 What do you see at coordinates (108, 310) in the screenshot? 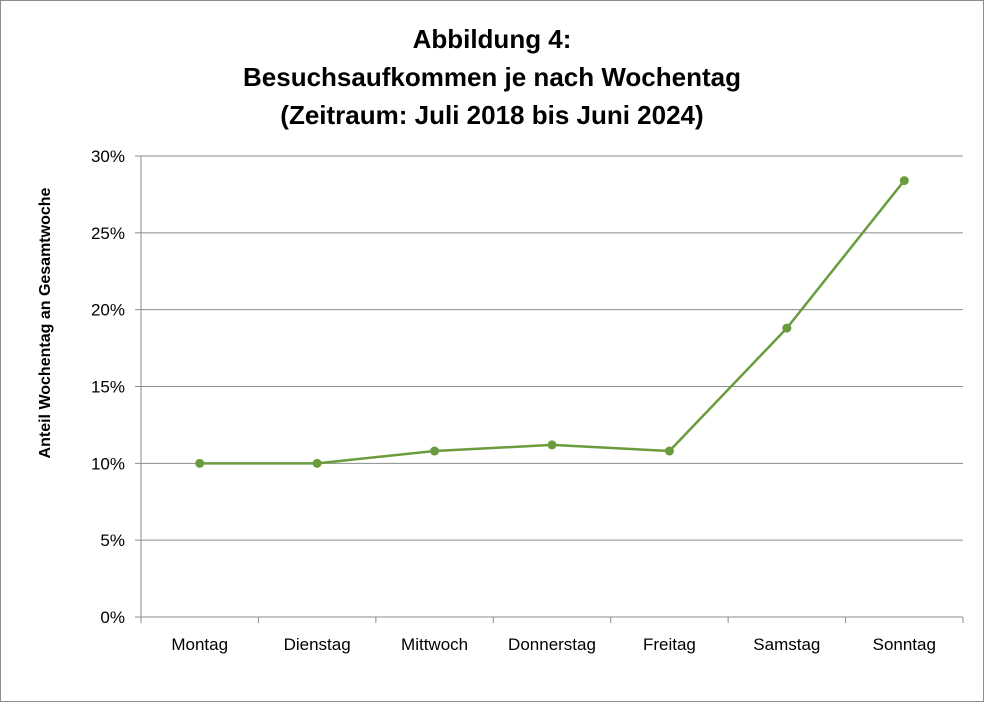
I see `y-tick-label-4: 20%` at bounding box center [108, 310].